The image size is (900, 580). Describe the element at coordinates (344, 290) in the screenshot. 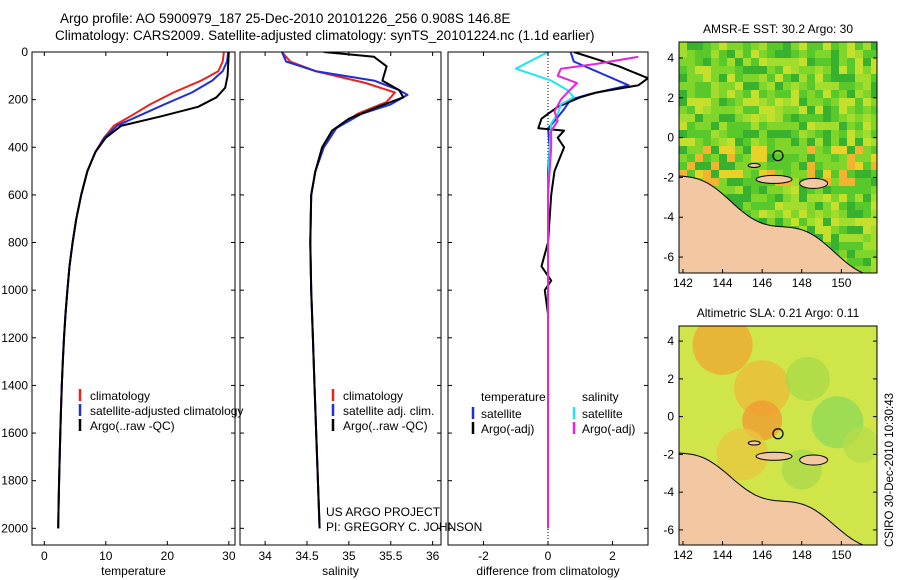

I see `series-line-satellite-adj-clim-` at that location.